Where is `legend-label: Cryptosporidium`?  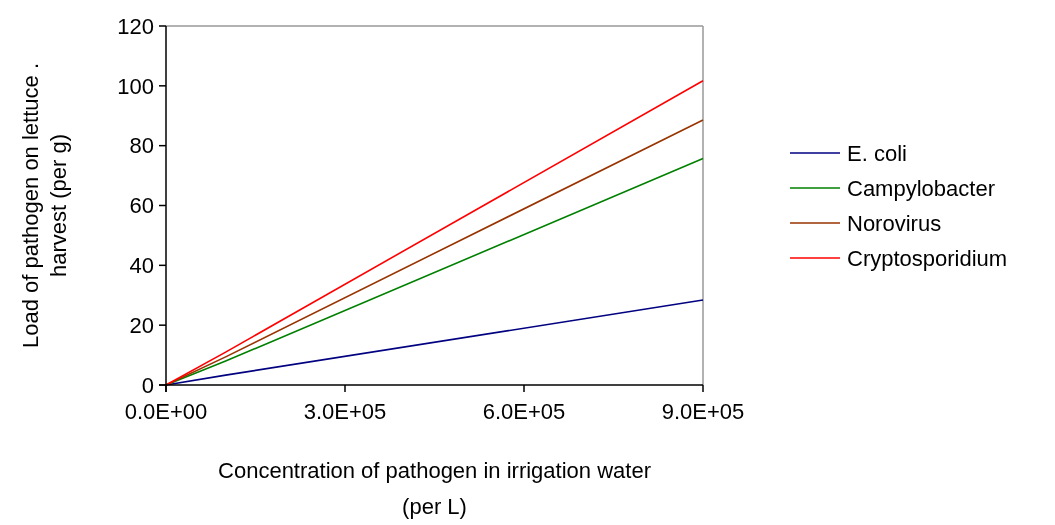 legend-label: Cryptosporidium is located at coordinates (927, 258).